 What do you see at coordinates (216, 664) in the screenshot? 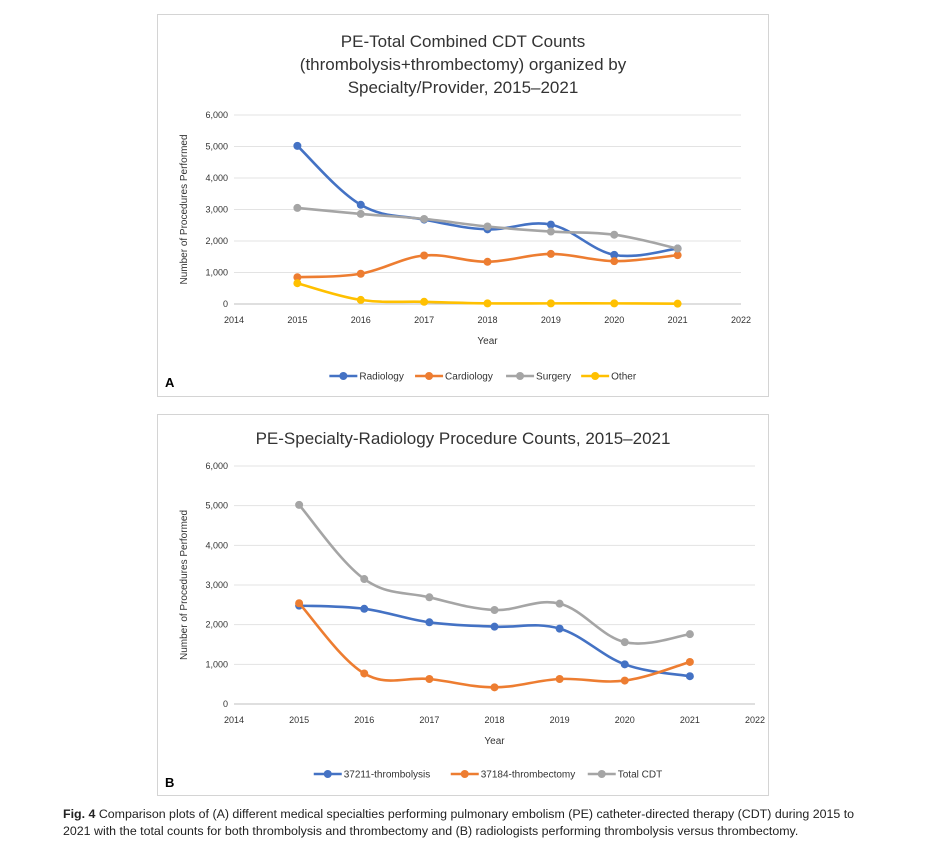
I see `chart-b-y-tick-label: 1,000` at bounding box center [216, 664].